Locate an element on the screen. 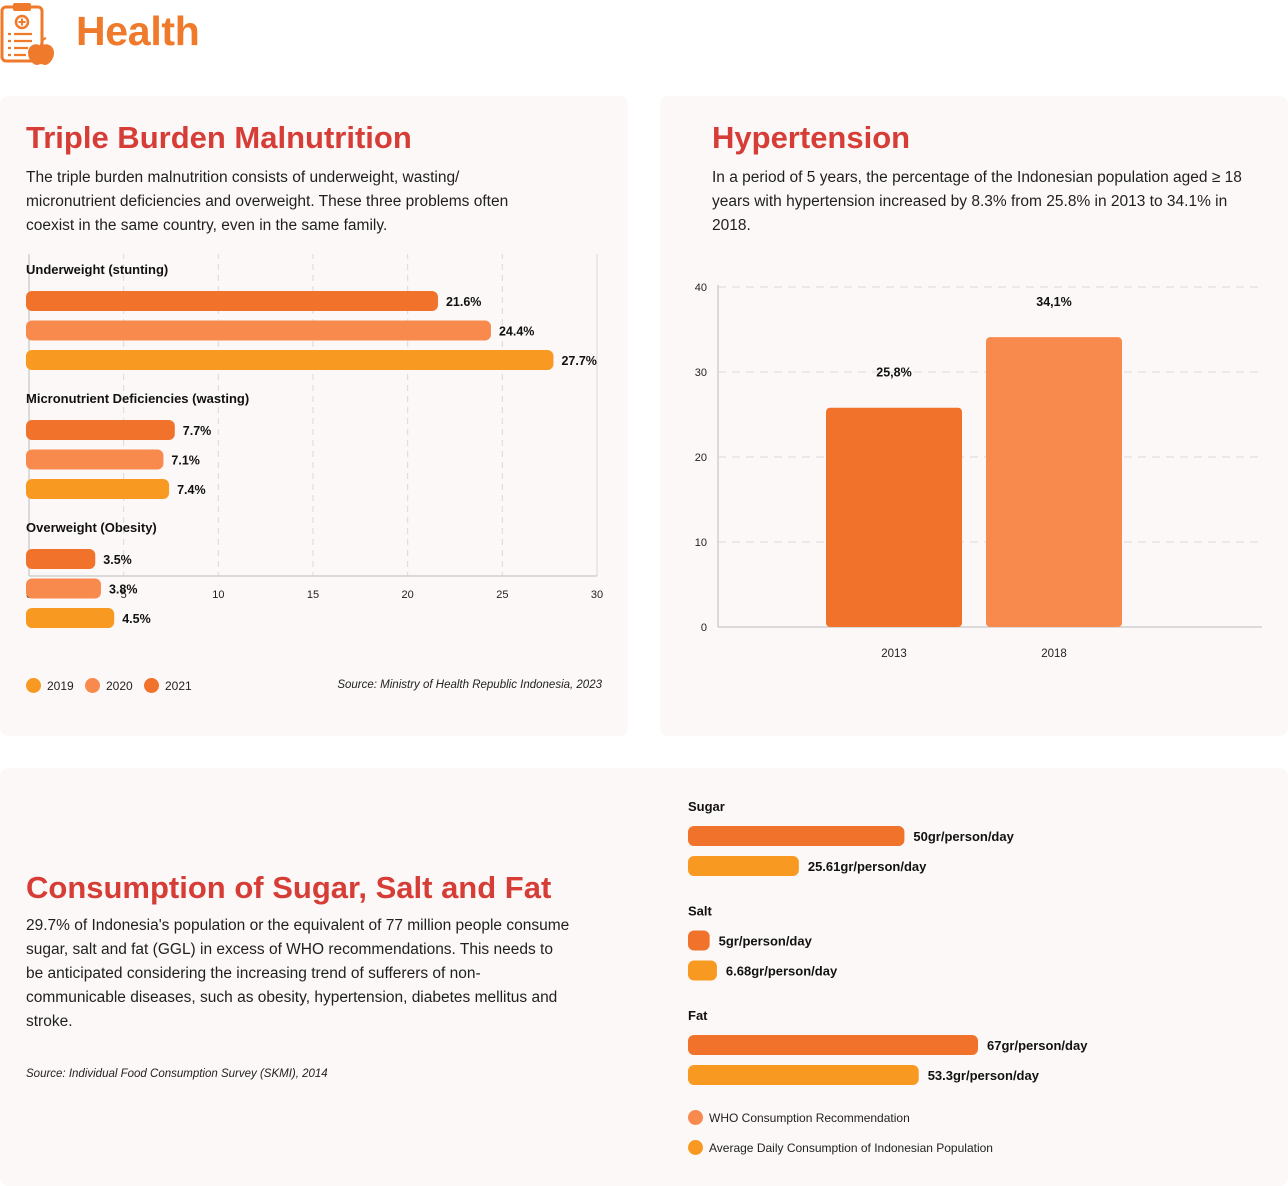 Image resolution: width=1288 pixels, height=1186 pixels. legend-item-2021: 2021 is located at coordinates (168, 685).